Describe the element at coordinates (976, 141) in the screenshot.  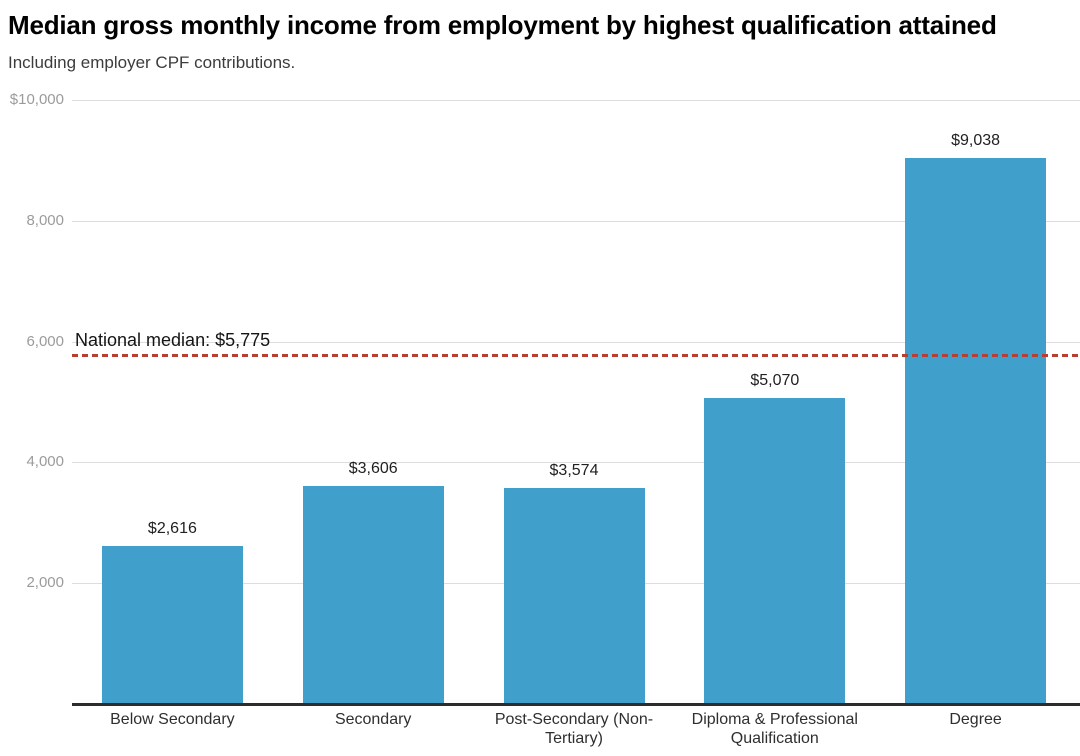
I see `bar-value-label: $9,038` at that location.